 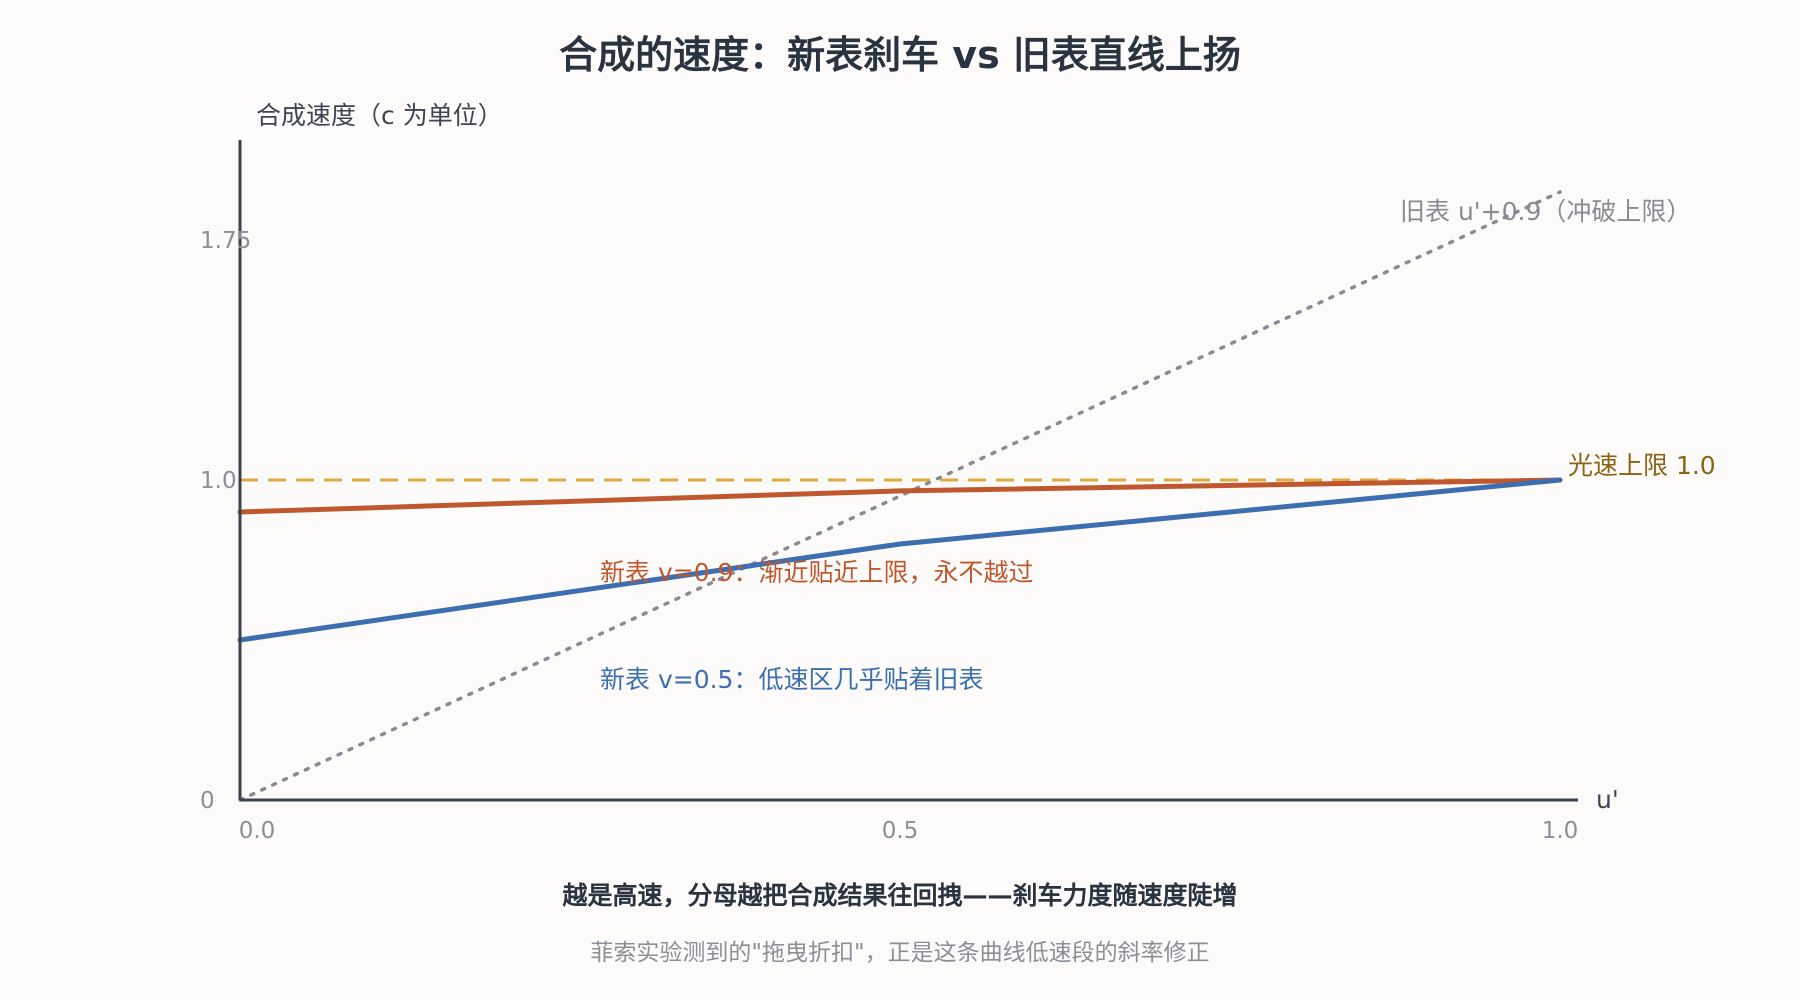 I want to click on x-tick-label: 0.5, so click(x=900, y=831).